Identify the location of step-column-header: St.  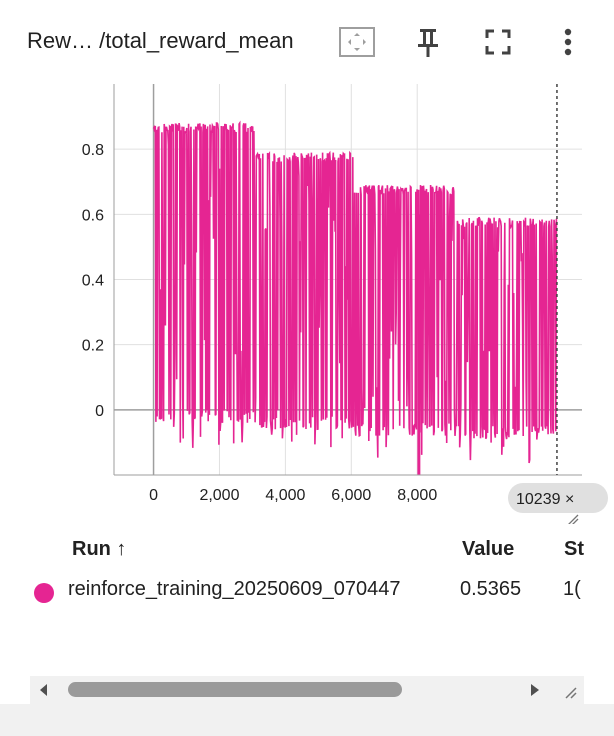
(574, 549).